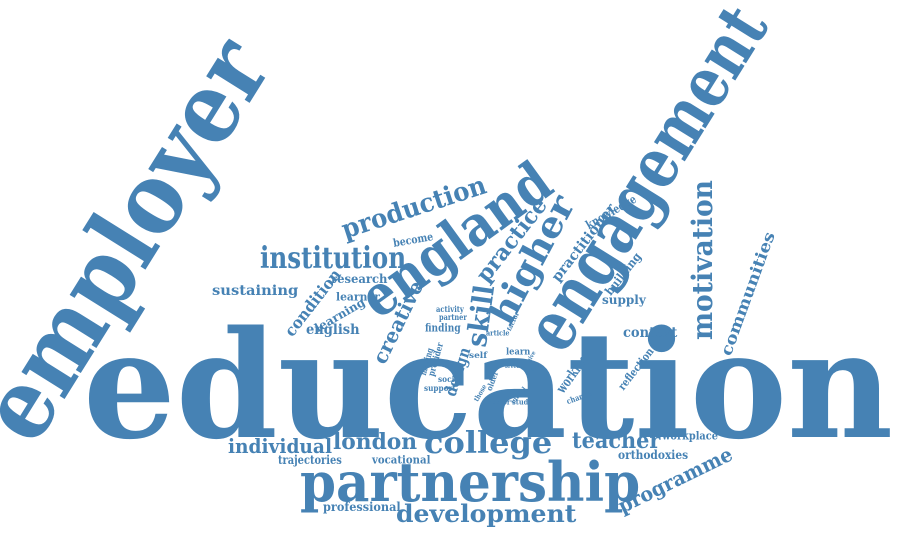  What do you see at coordinates (333, 330) in the screenshot?
I see `word-english: english` at bounding box center [333, 330].